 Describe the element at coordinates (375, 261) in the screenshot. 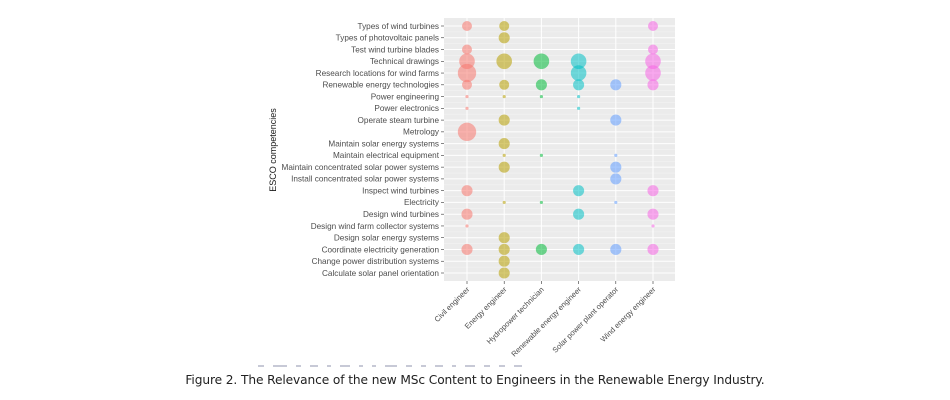

I see `y-tick-label: Change power distribution systems` at that location.